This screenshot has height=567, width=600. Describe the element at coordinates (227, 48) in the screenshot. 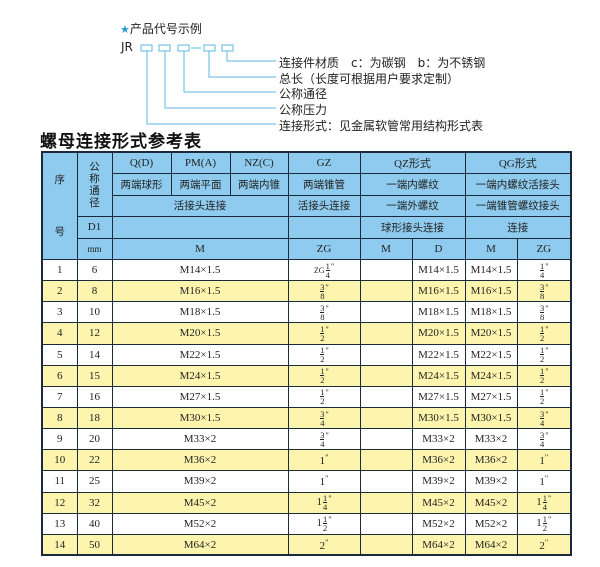

I see `code-box-material` at that location.